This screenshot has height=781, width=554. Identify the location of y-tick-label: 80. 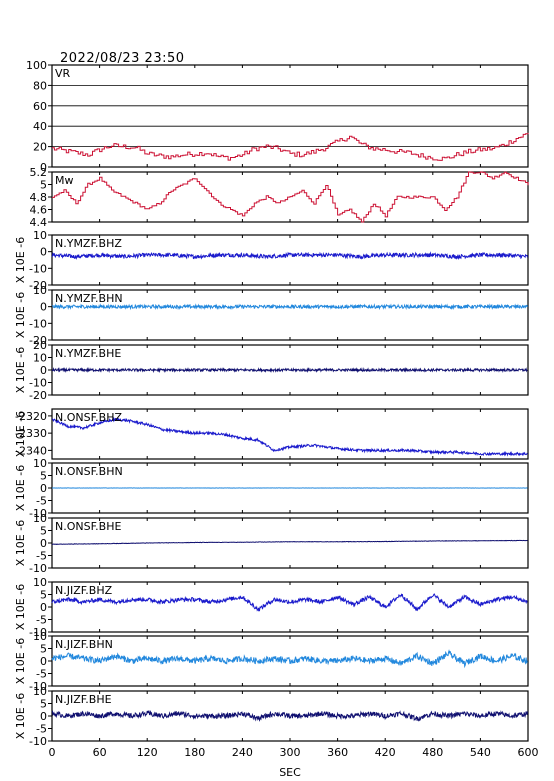
(40, 85).